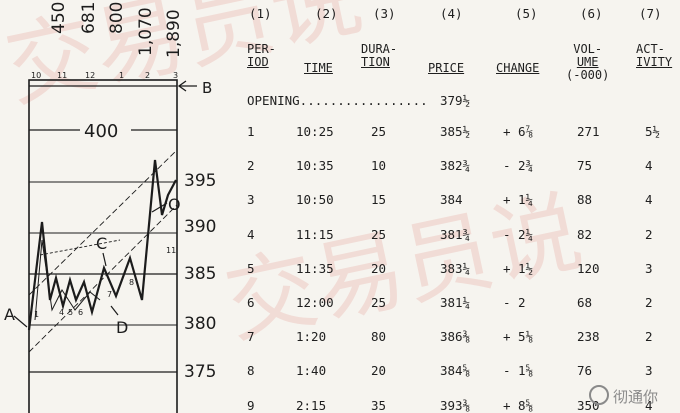 This screenshot has height=413, width=680. What do you see at coordinates (200, 372) in the screenshot?
I see `price-level-4: 375` at bounding box center [200, 372].